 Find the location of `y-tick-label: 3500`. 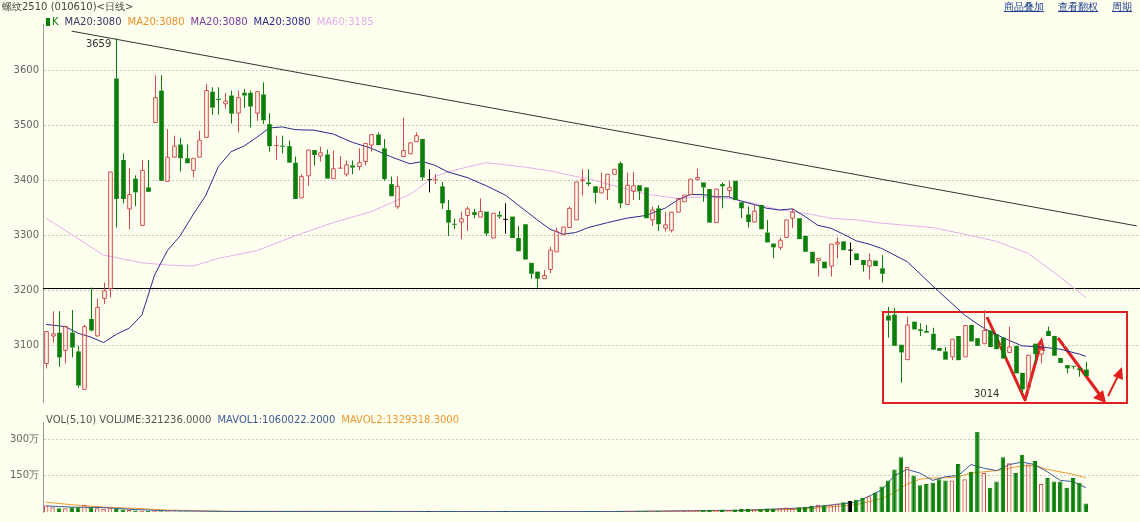

y-tick-label: 3500 is located at coordinates (26, 125).